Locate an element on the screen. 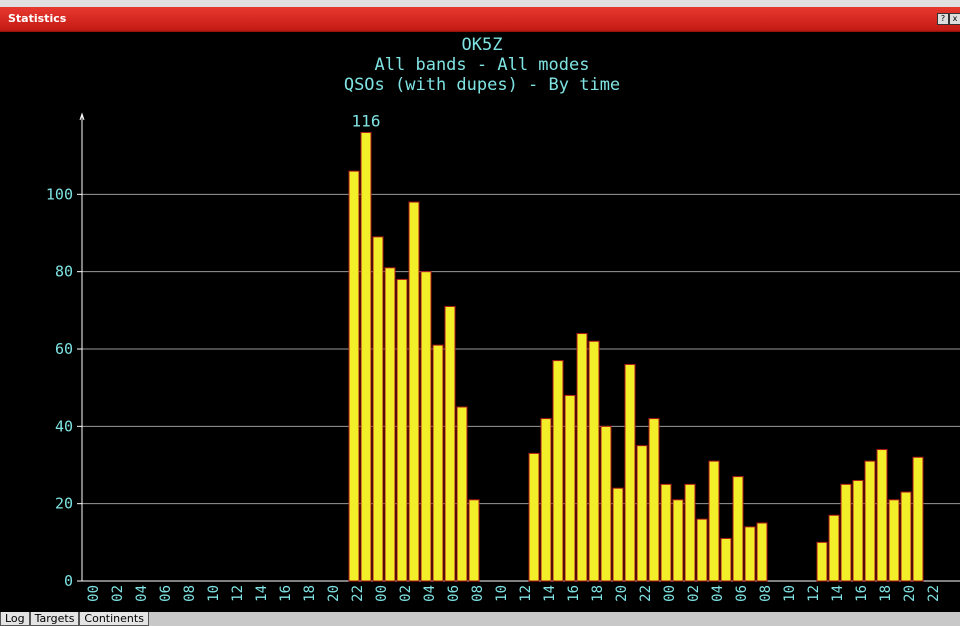  chart-subtitle: QSOs (with dupes) - By time is located at coordinates (482, 85).